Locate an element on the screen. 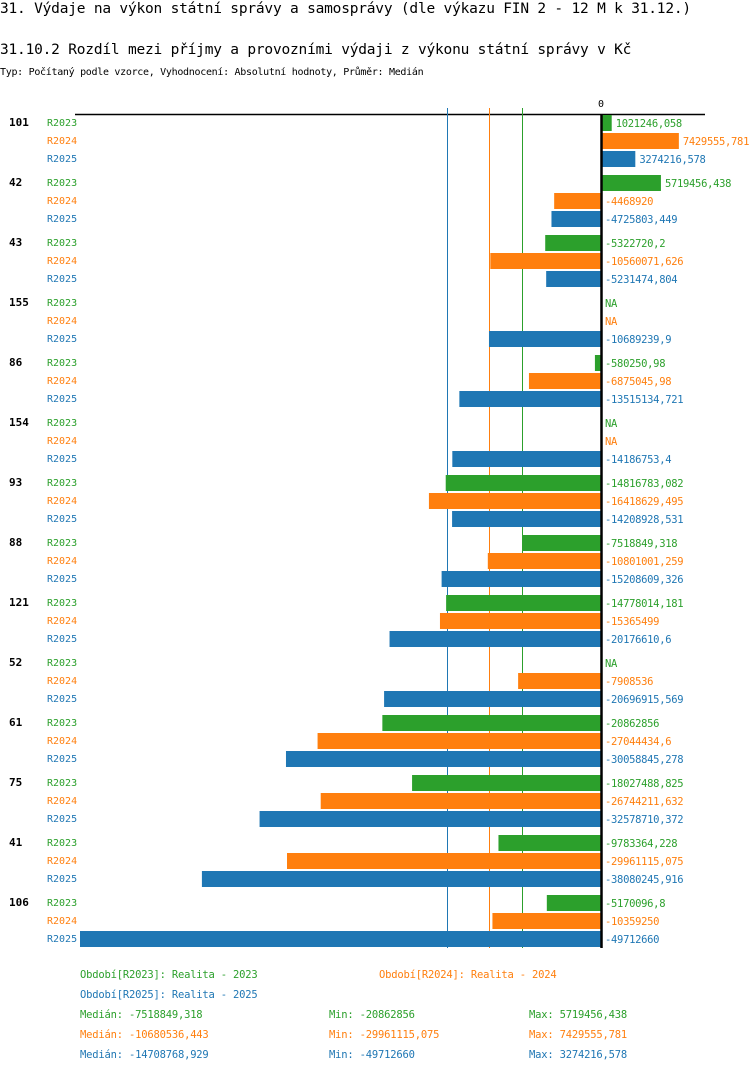 The width and height of the screenshot is (750, 1074). data-label: -14186753,4 is located at coordinates (638, 460).